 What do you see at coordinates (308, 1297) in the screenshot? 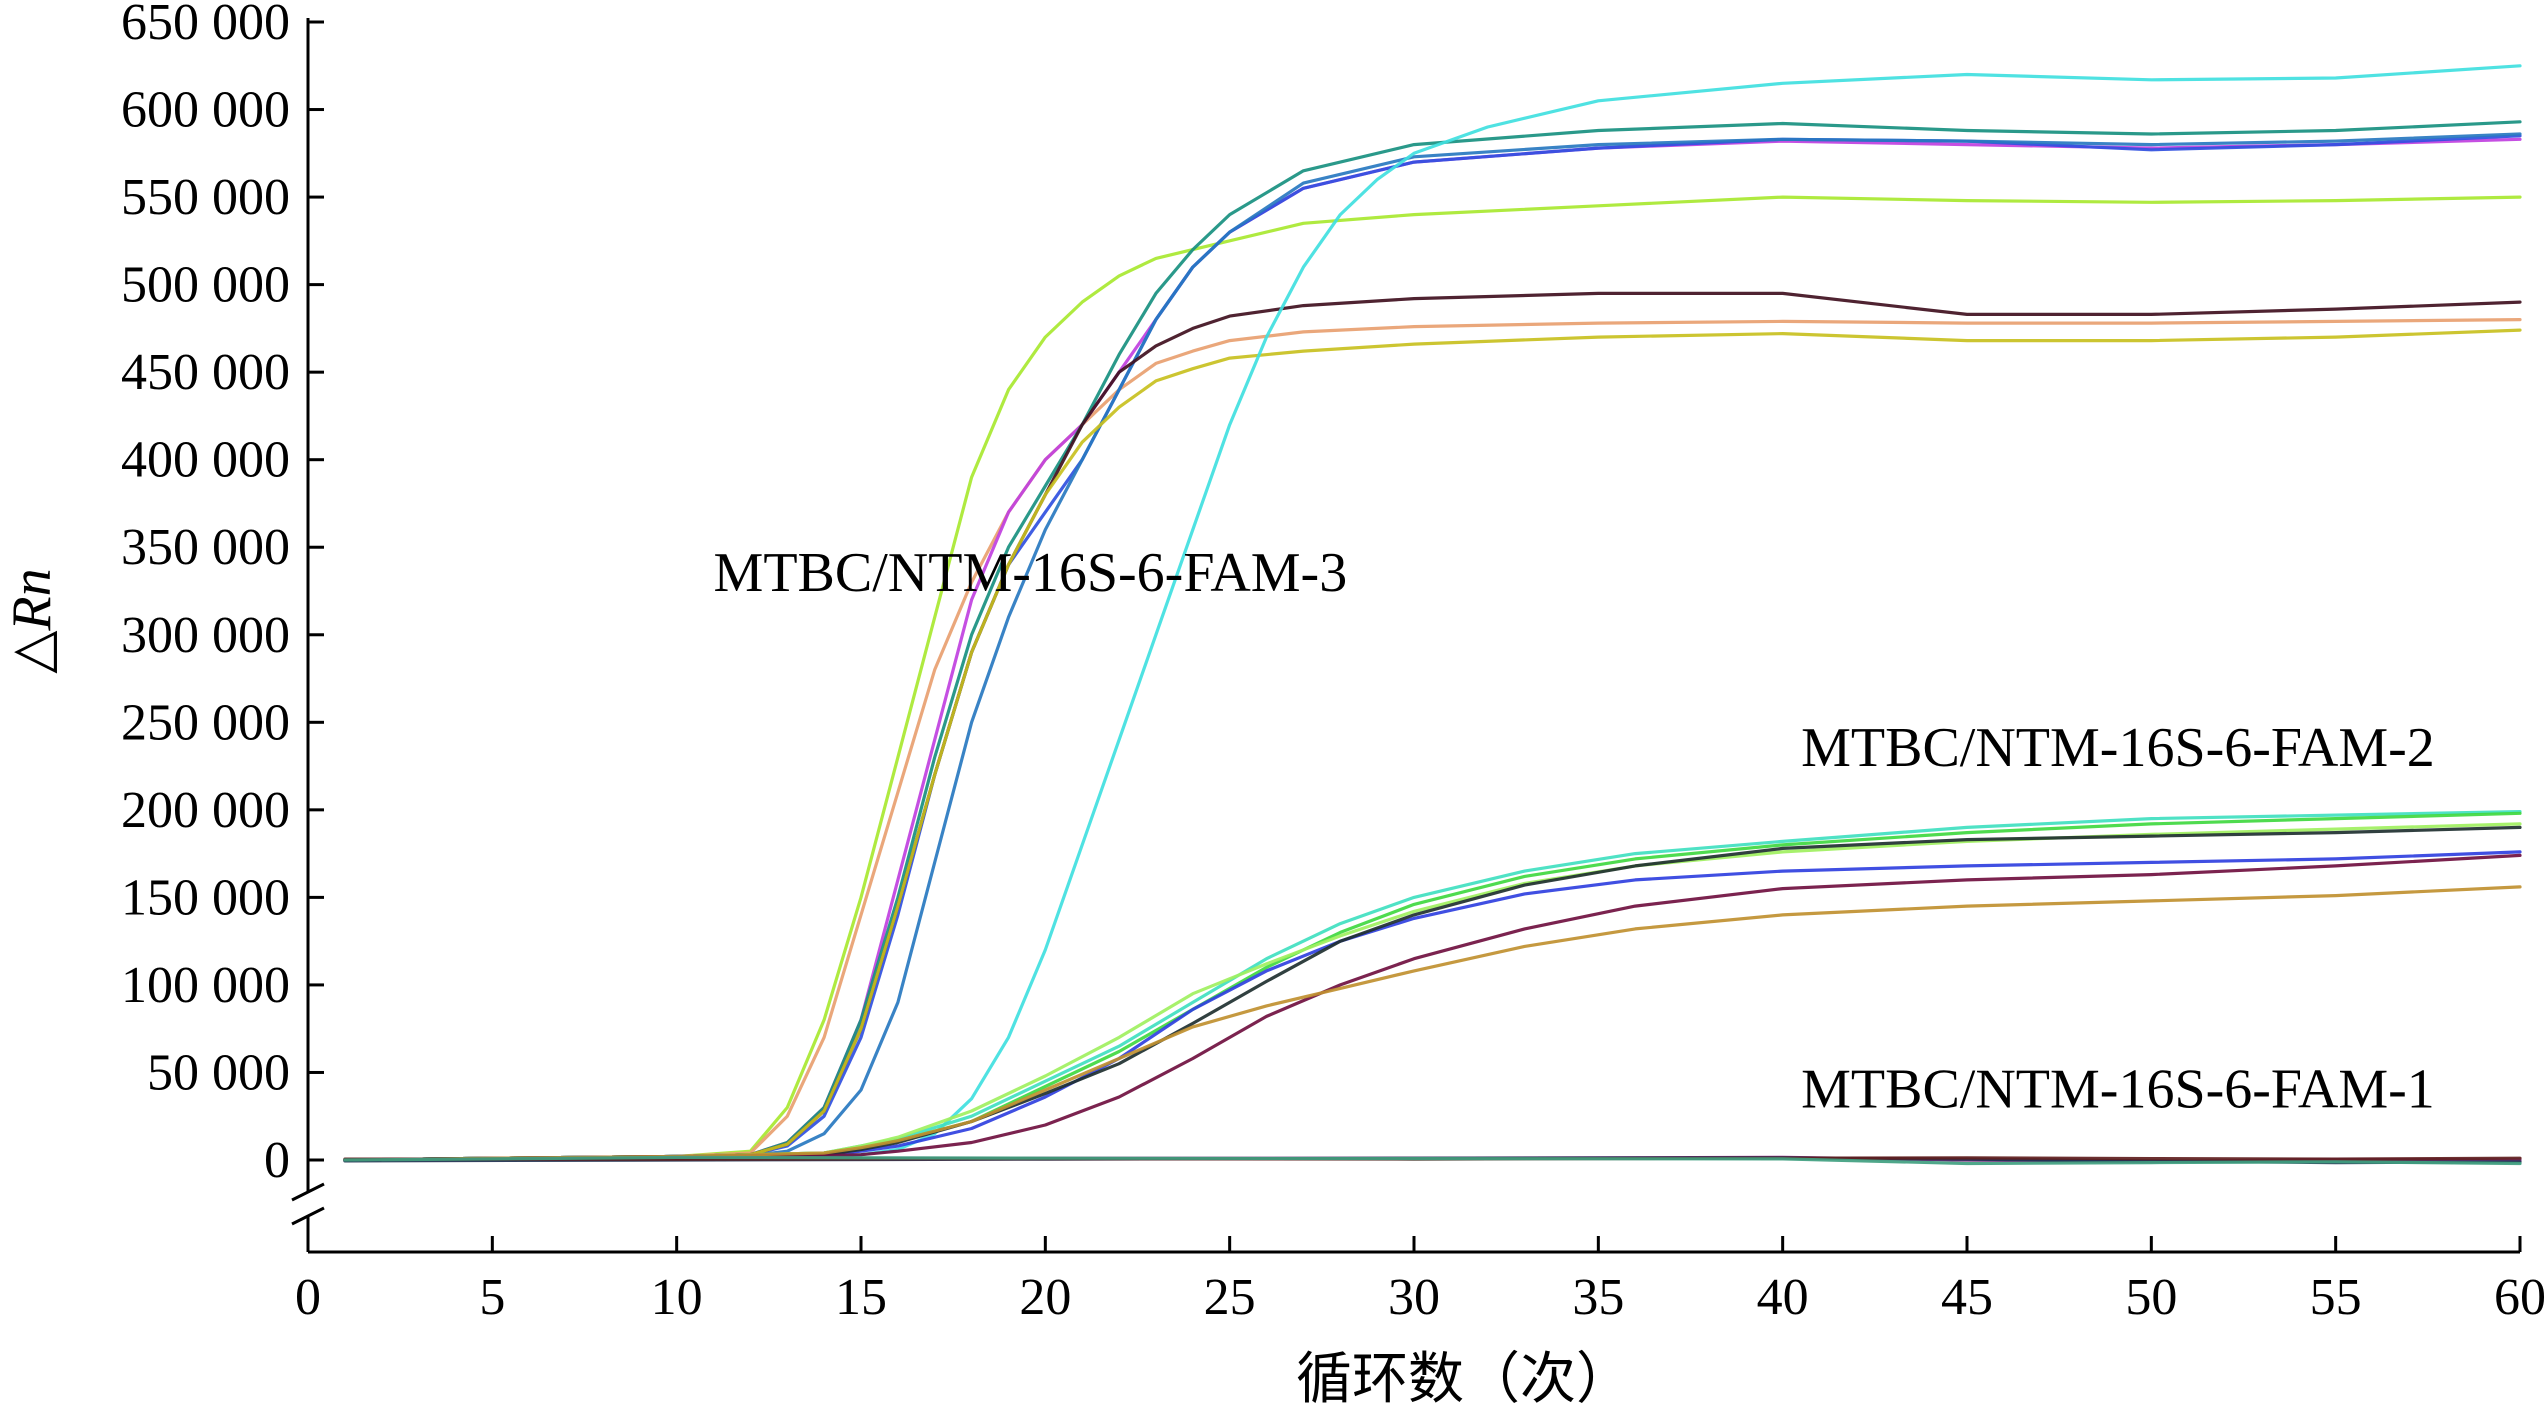
I see `x-tick-label: 0` at bounding box center [308, 1297].